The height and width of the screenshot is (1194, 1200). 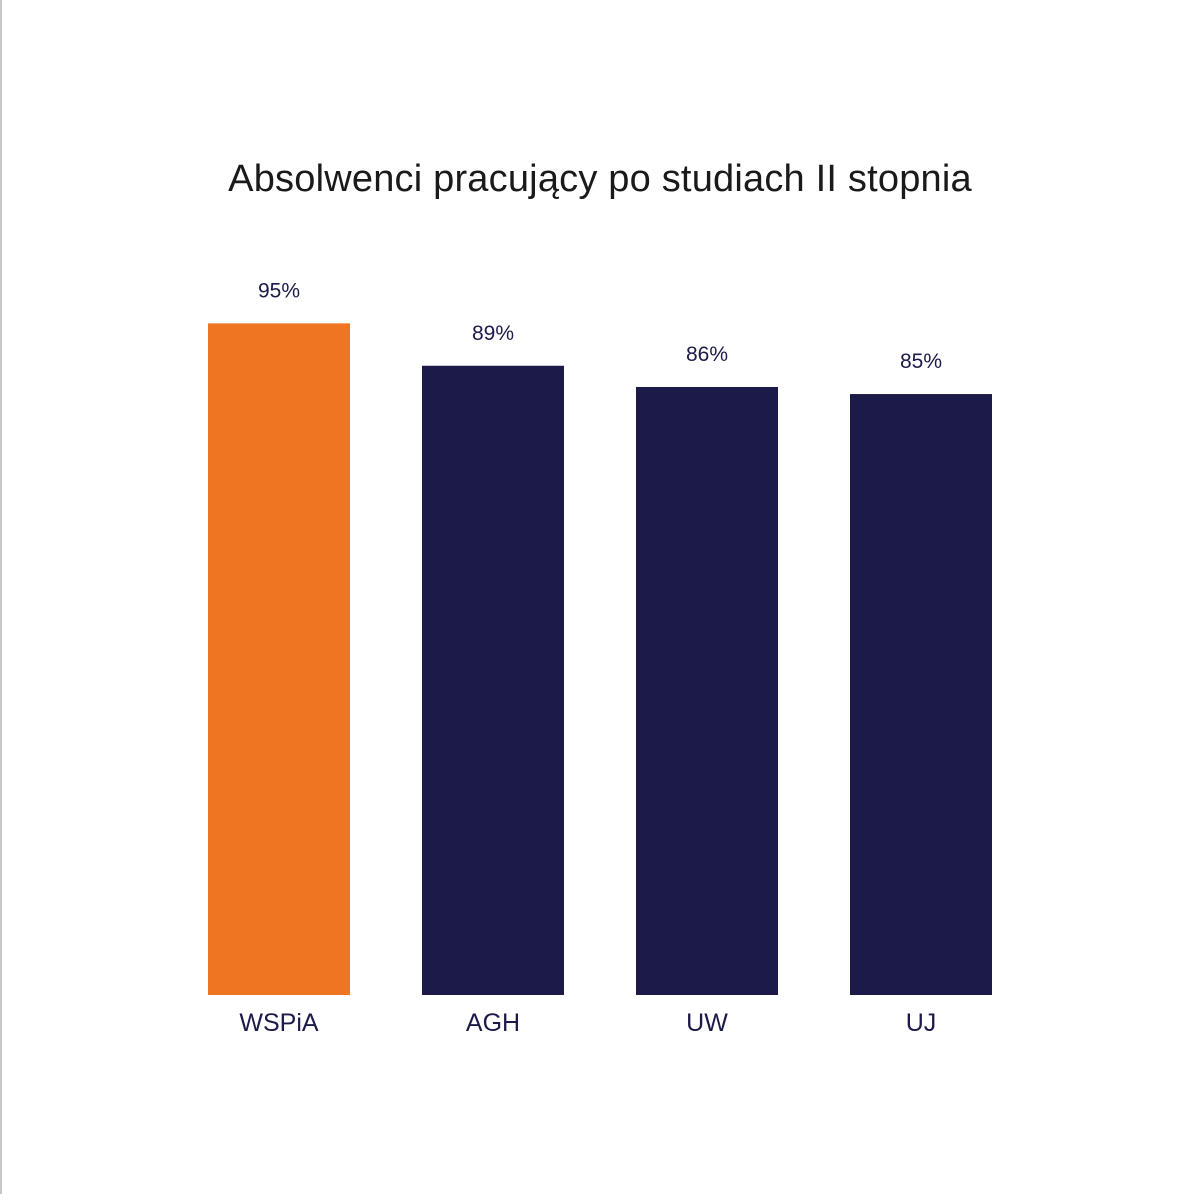 What do you see at coordinates (493, 1023) in the screenshot?
I see `category-label-agh: AGH` at bounding box center [493, 1023].